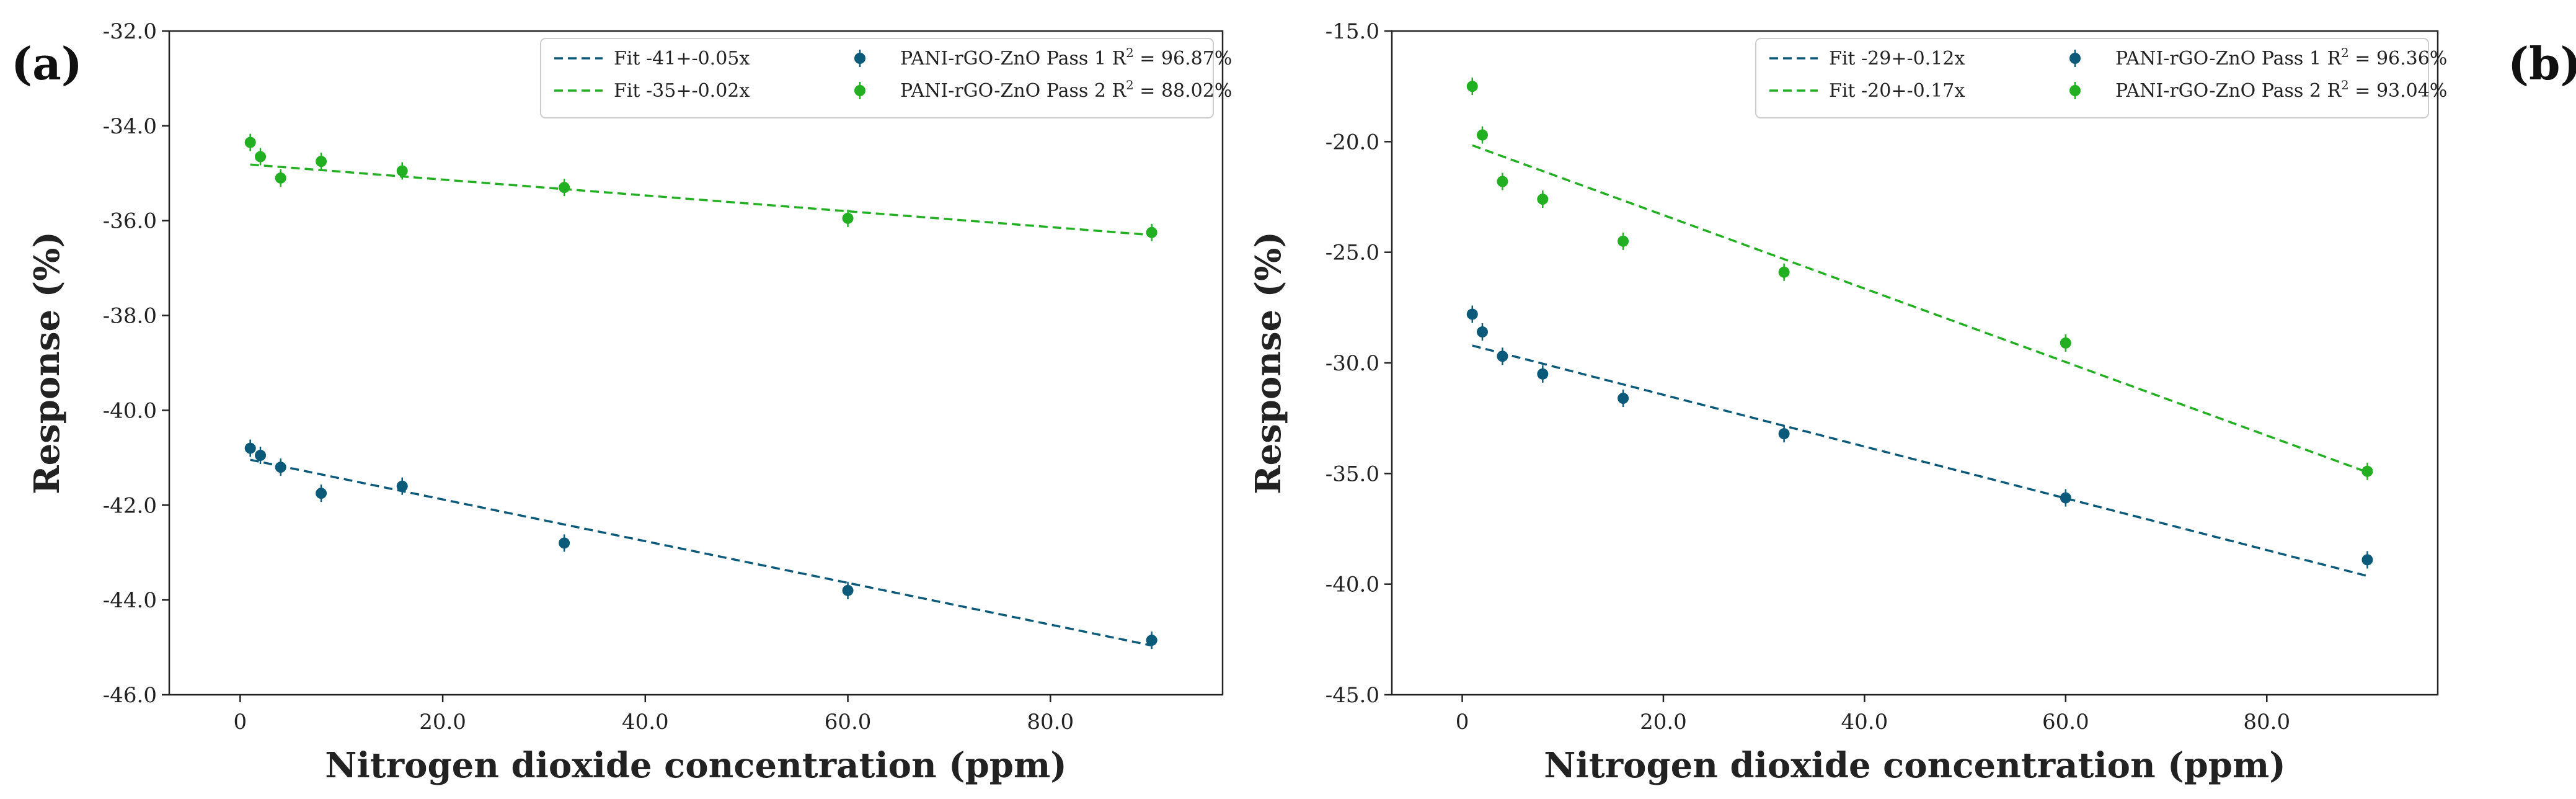  Describe the element at coordinates (1897, 91) in the screenshot. I see `legend-fit-label: Fit -20+-0.17x` at that location.